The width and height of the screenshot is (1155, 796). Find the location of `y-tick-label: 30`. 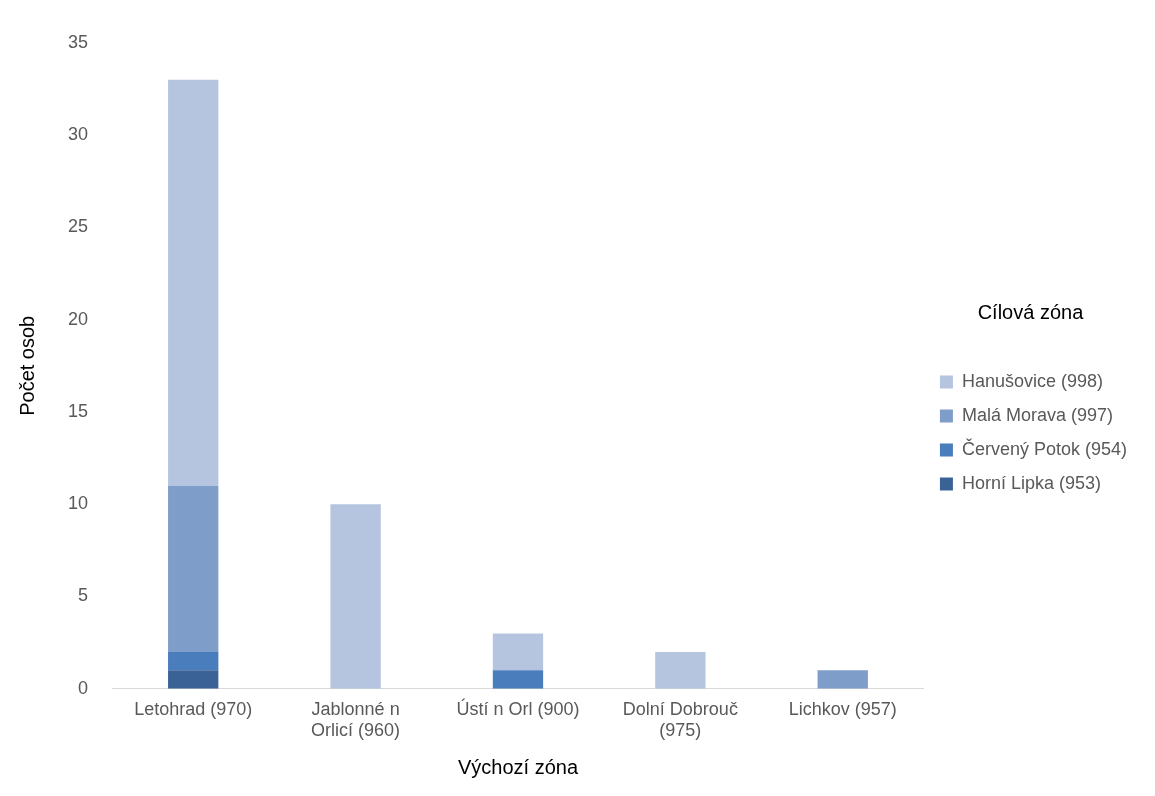

y-tick-label: 30 is located at coordinates (78, 134).